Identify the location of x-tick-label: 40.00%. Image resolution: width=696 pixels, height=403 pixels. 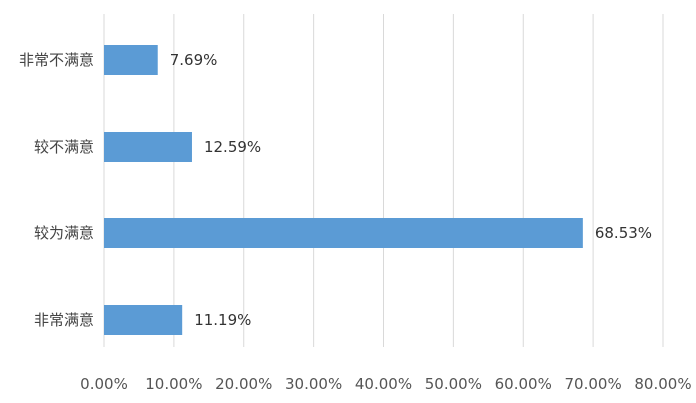
(383, 384).